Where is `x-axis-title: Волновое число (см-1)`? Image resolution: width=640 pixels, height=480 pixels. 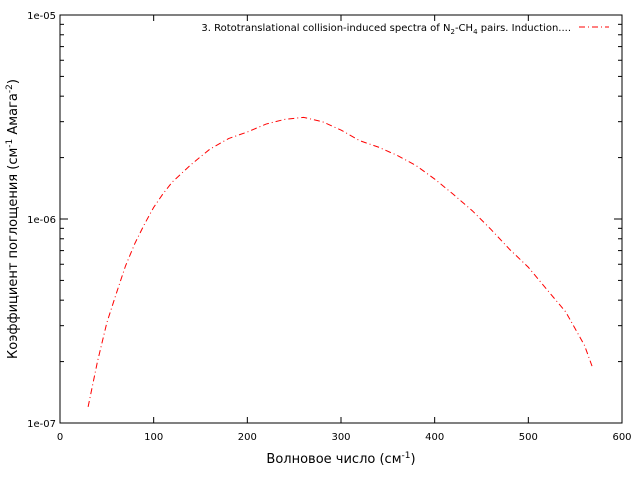
x-axis-title: Волновое число (см-1) is located at coordinates (340, 459).